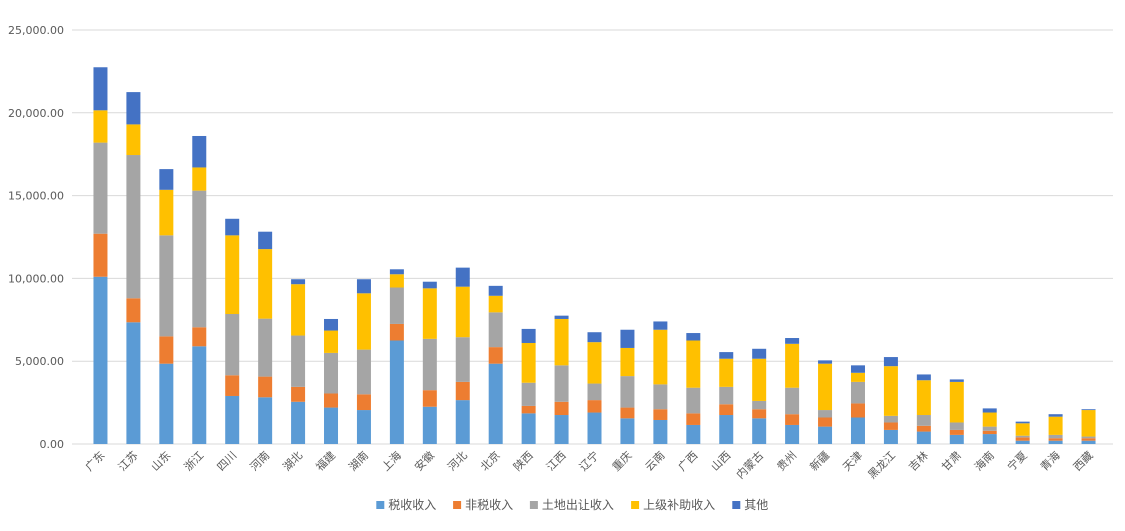  Describe the element at coordinates (556, 461) in the screenshot. I see `x-tick-label: 江西` at that location.